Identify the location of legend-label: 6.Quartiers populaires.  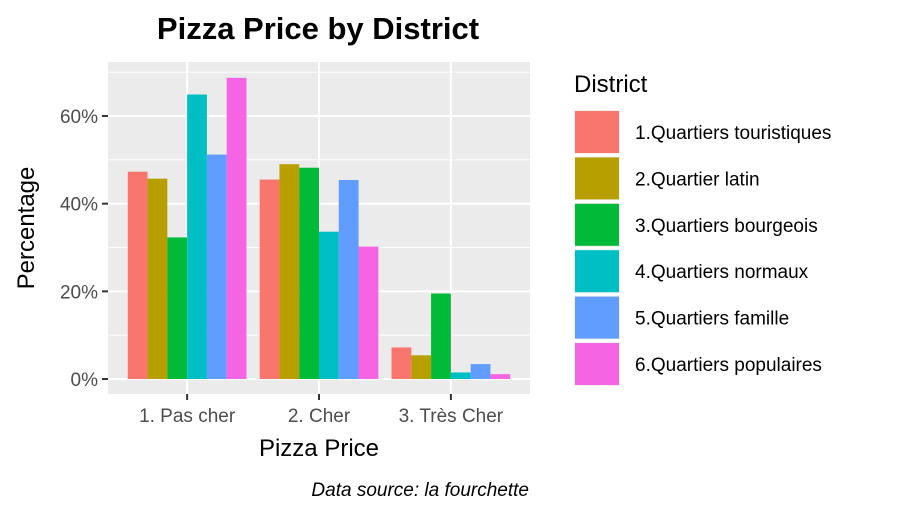
(728, 365).